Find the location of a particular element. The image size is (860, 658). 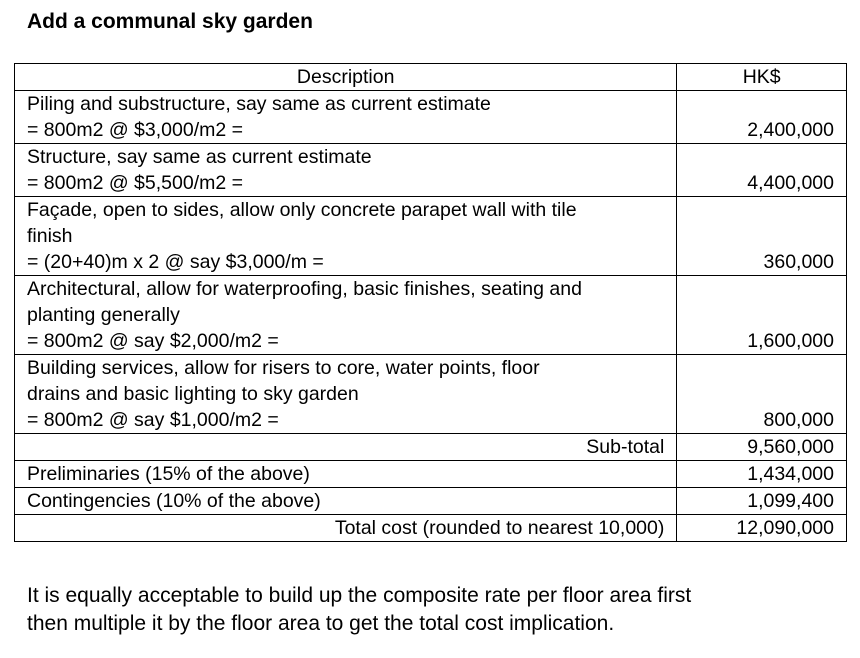

row-amount: 4,400,000 is located at coordinates (761, 170).